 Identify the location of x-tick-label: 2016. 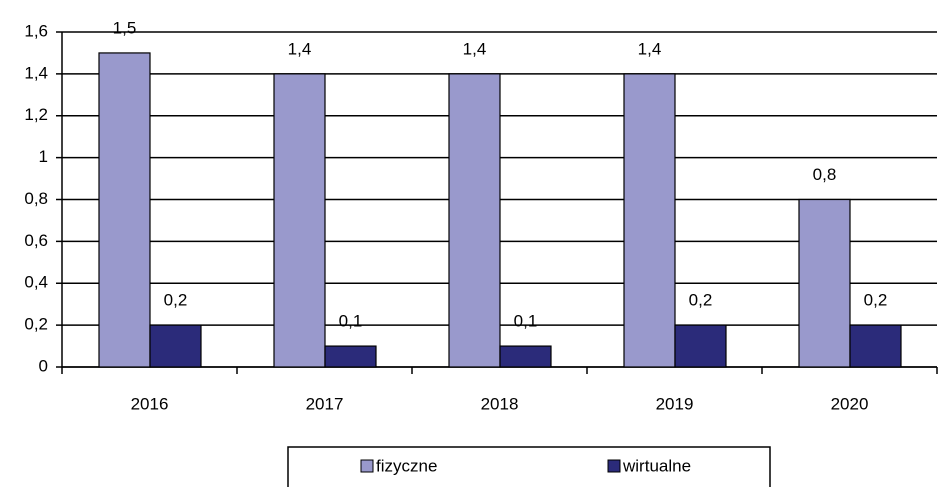
(150, 403).